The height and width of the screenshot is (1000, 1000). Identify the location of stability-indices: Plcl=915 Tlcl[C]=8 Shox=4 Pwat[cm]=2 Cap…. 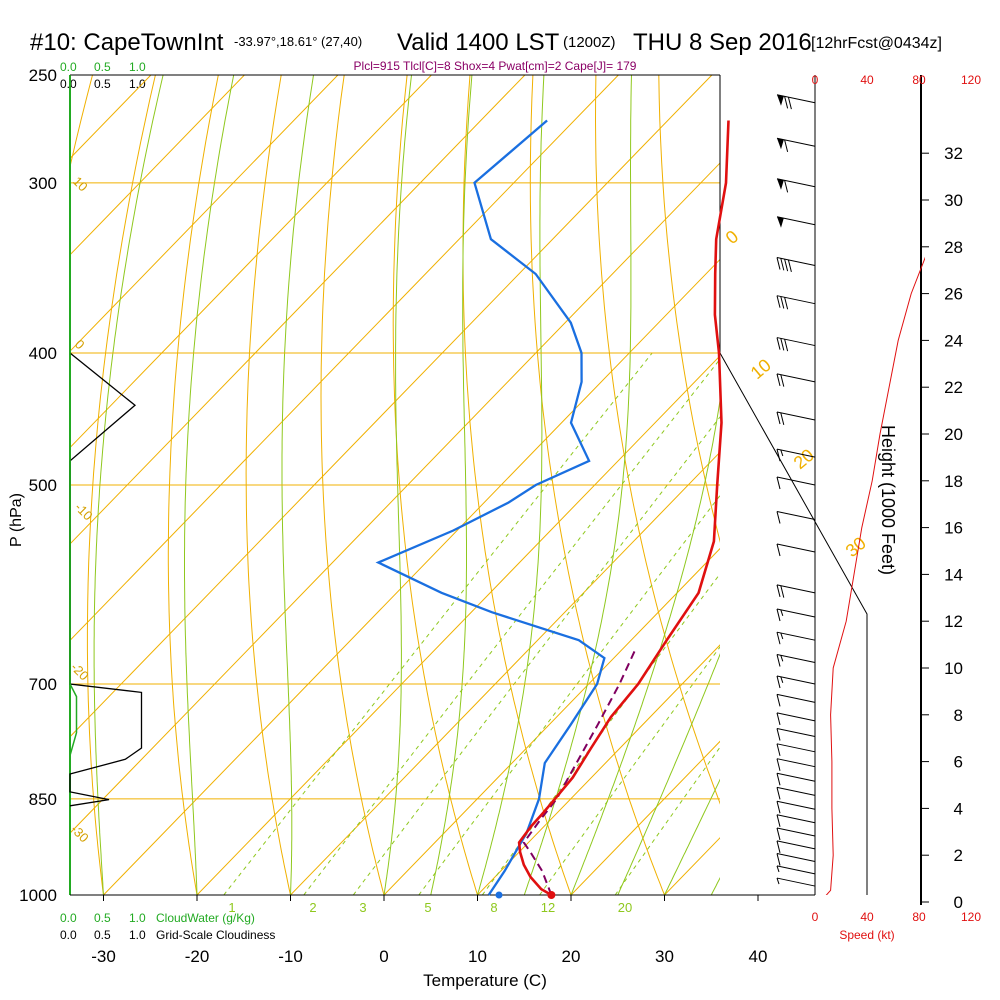
(495, 66).